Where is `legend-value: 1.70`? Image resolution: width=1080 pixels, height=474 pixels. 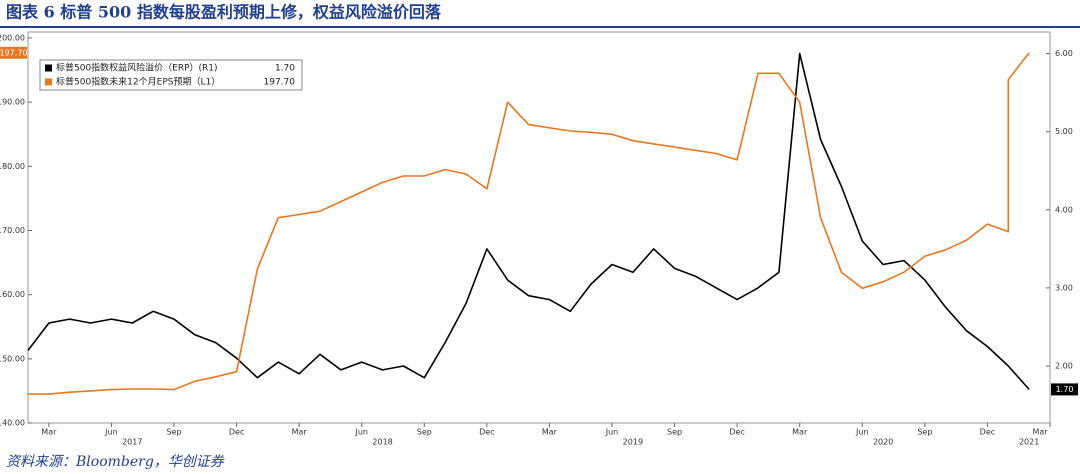 legend-value: 1.70 is located at coordinates (285, 69).